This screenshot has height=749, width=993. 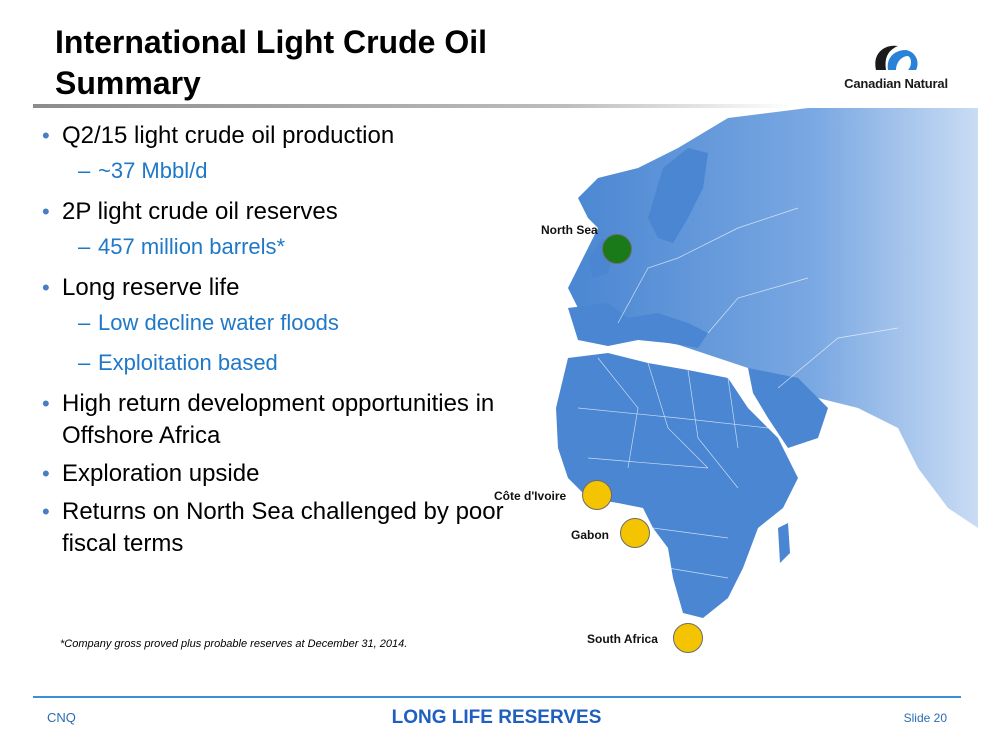 I want to click on sub-bullet-reserves-volume: – 457 million barrels*, so click(x=275, y=247).